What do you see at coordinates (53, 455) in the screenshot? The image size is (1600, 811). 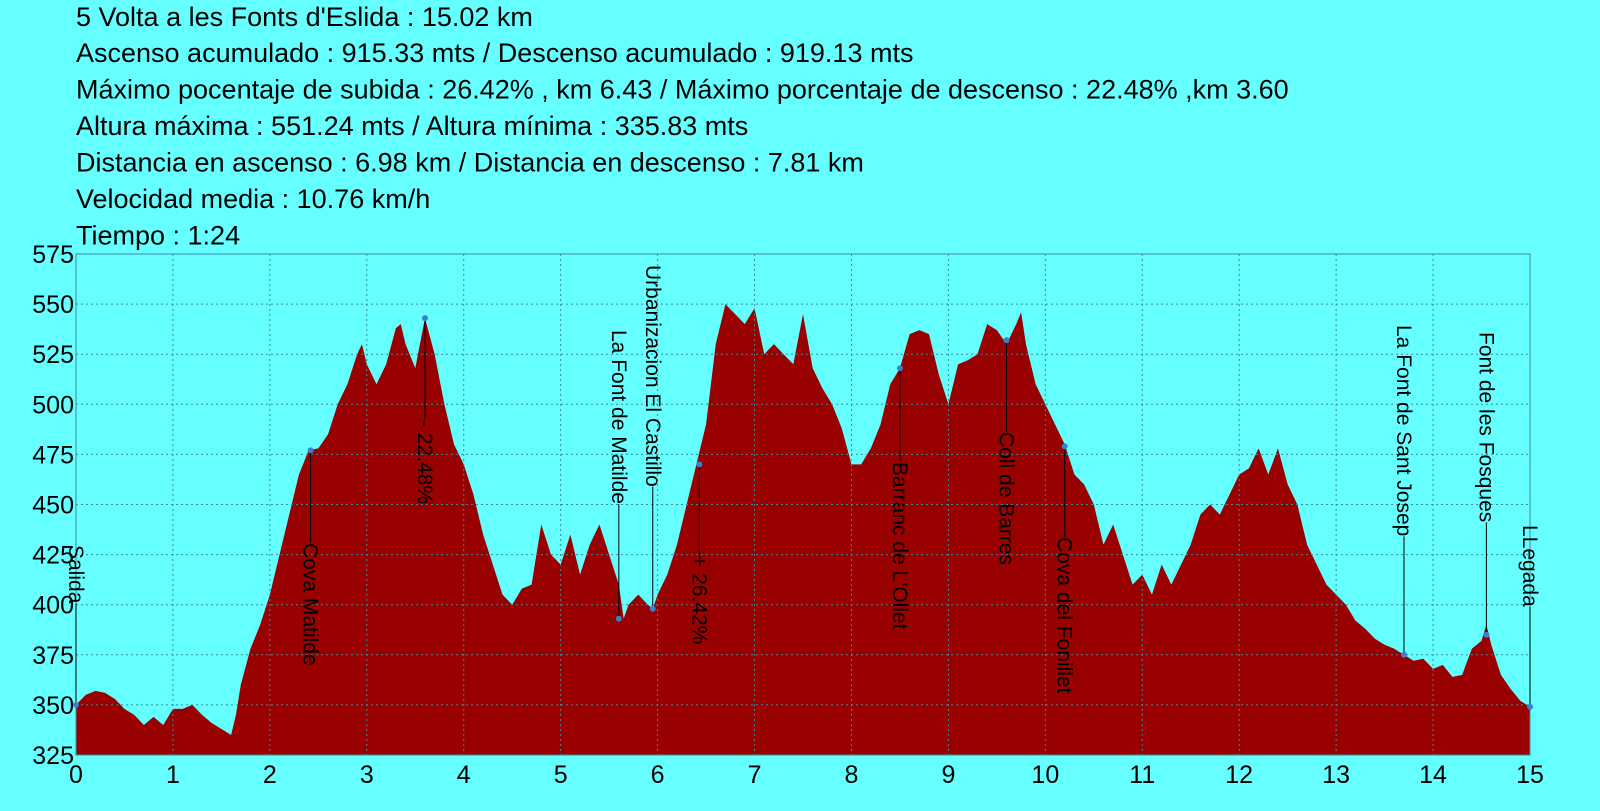 I see `y-tick-label: 475` at bounding box center [53, 455].